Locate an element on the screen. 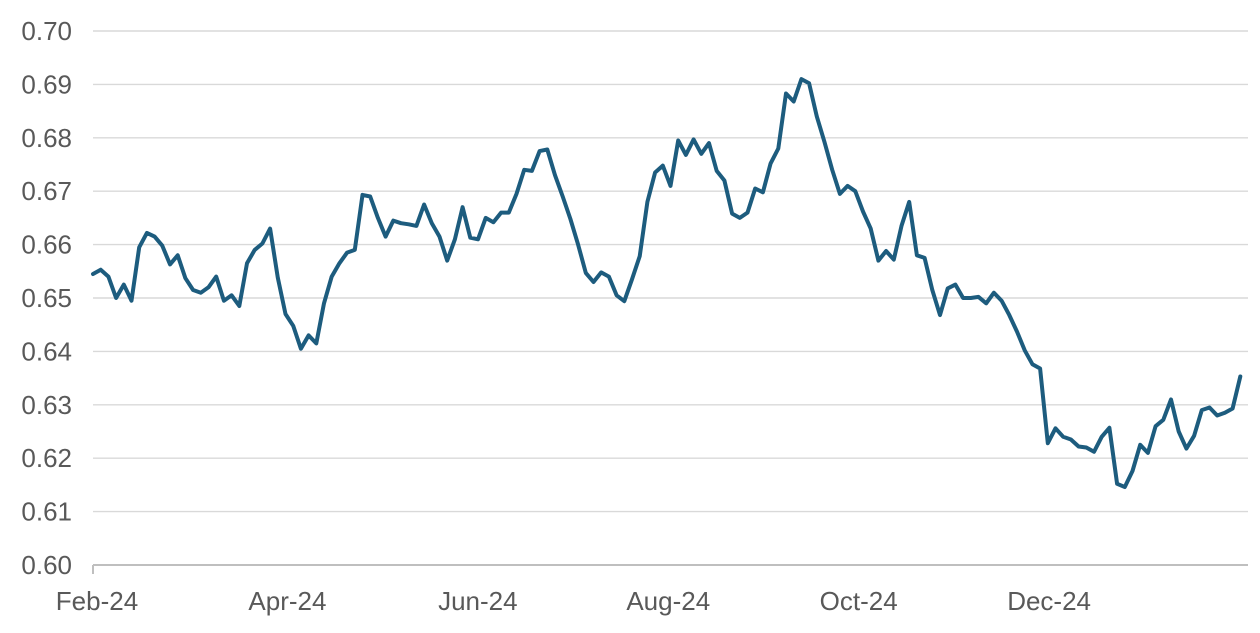 The image size is (1260, 633). x-tick-label: Aug-24 is located at coordinates (668, 601).